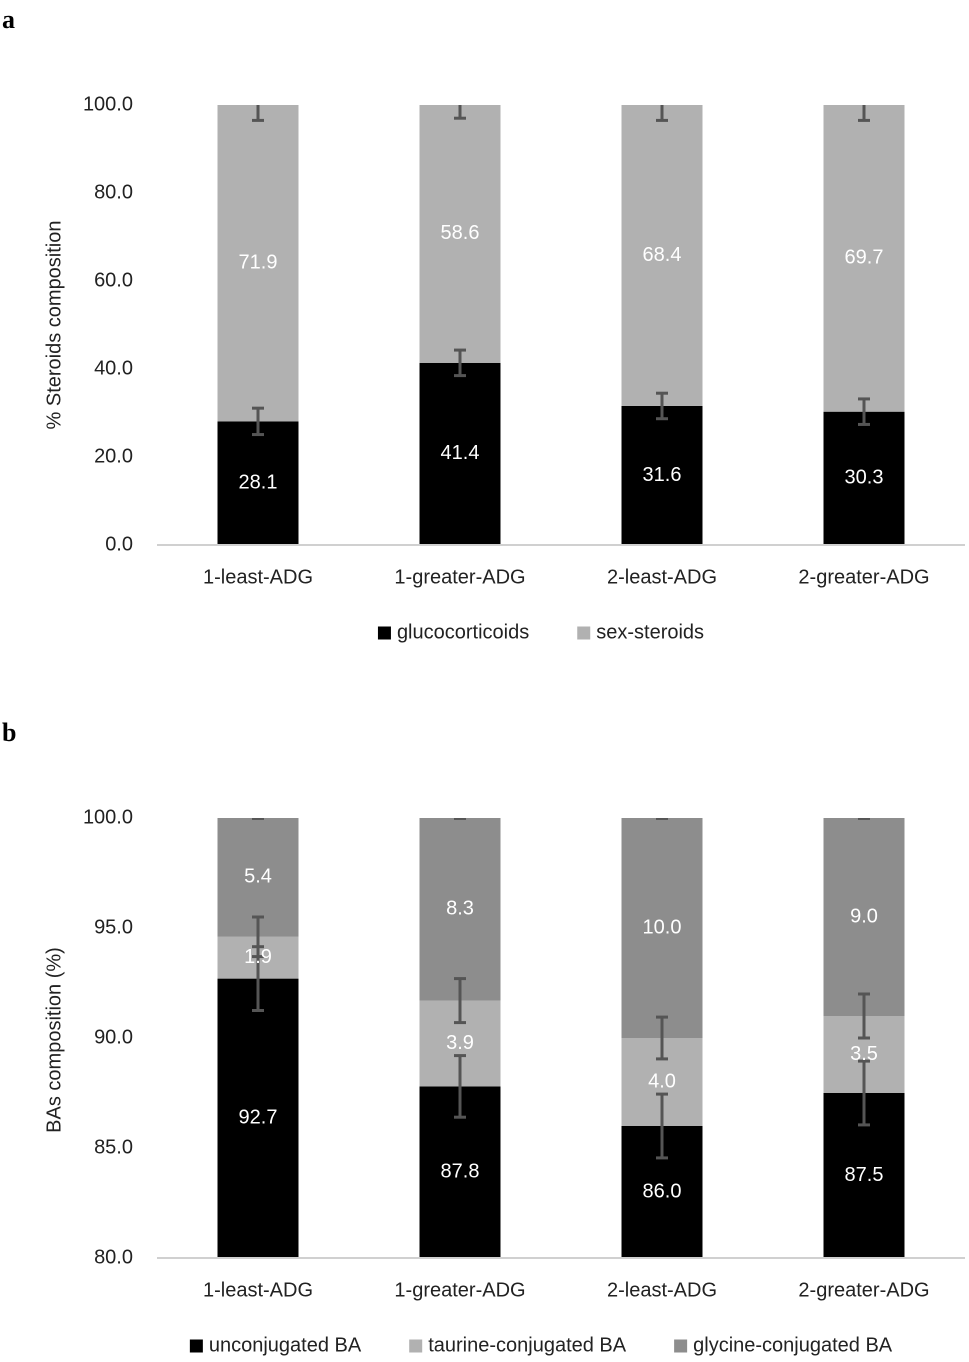  Describe the element at coordinates (9, 732) in the screenshot. I see `panel-label: b` at that location.